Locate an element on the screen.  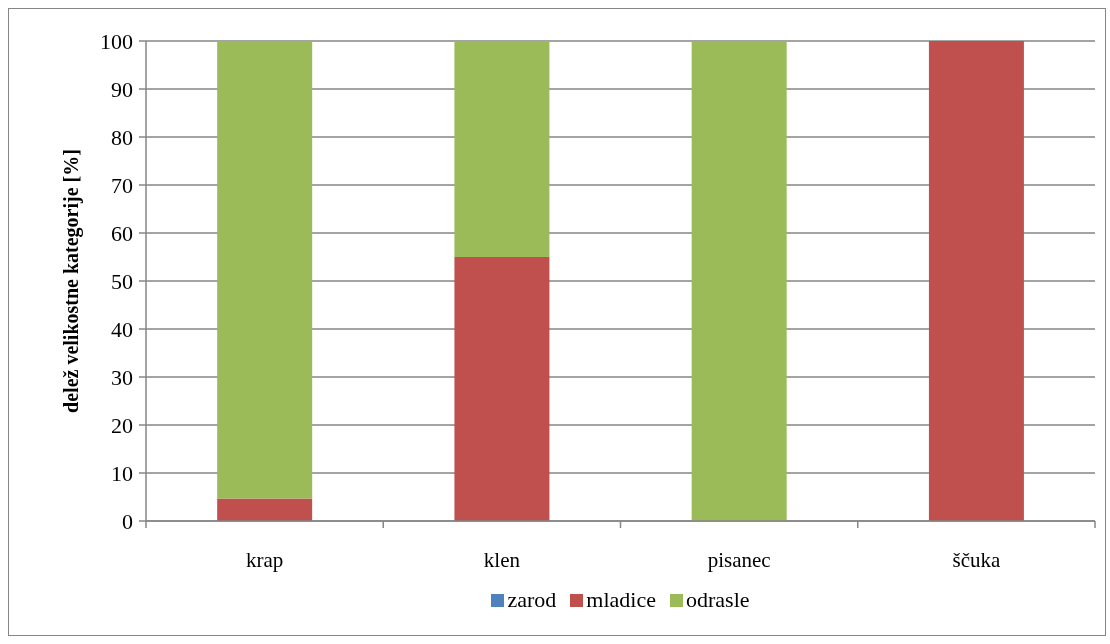
legend-label: zarod is located at coordinates (532, 600).